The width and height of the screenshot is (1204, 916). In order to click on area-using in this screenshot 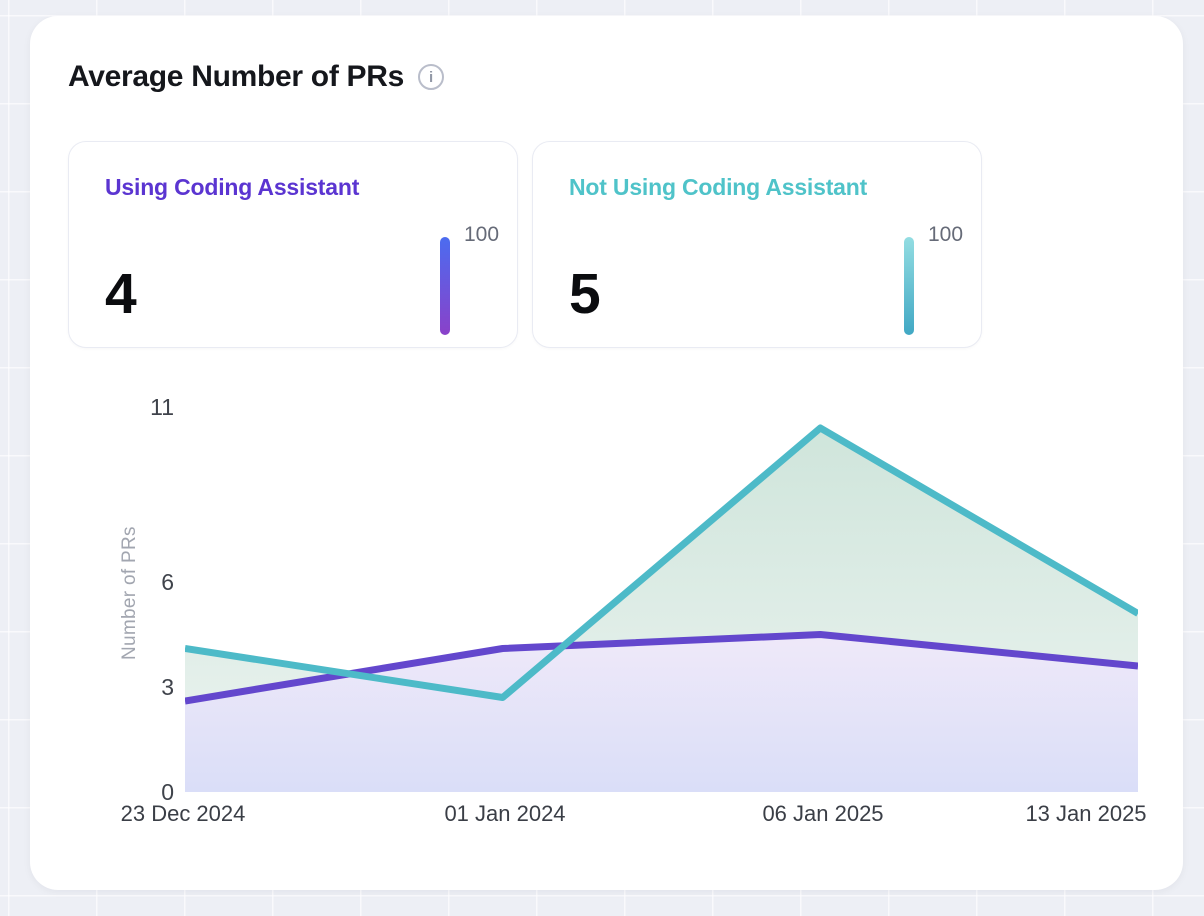, I will do `click(661, 713)`.